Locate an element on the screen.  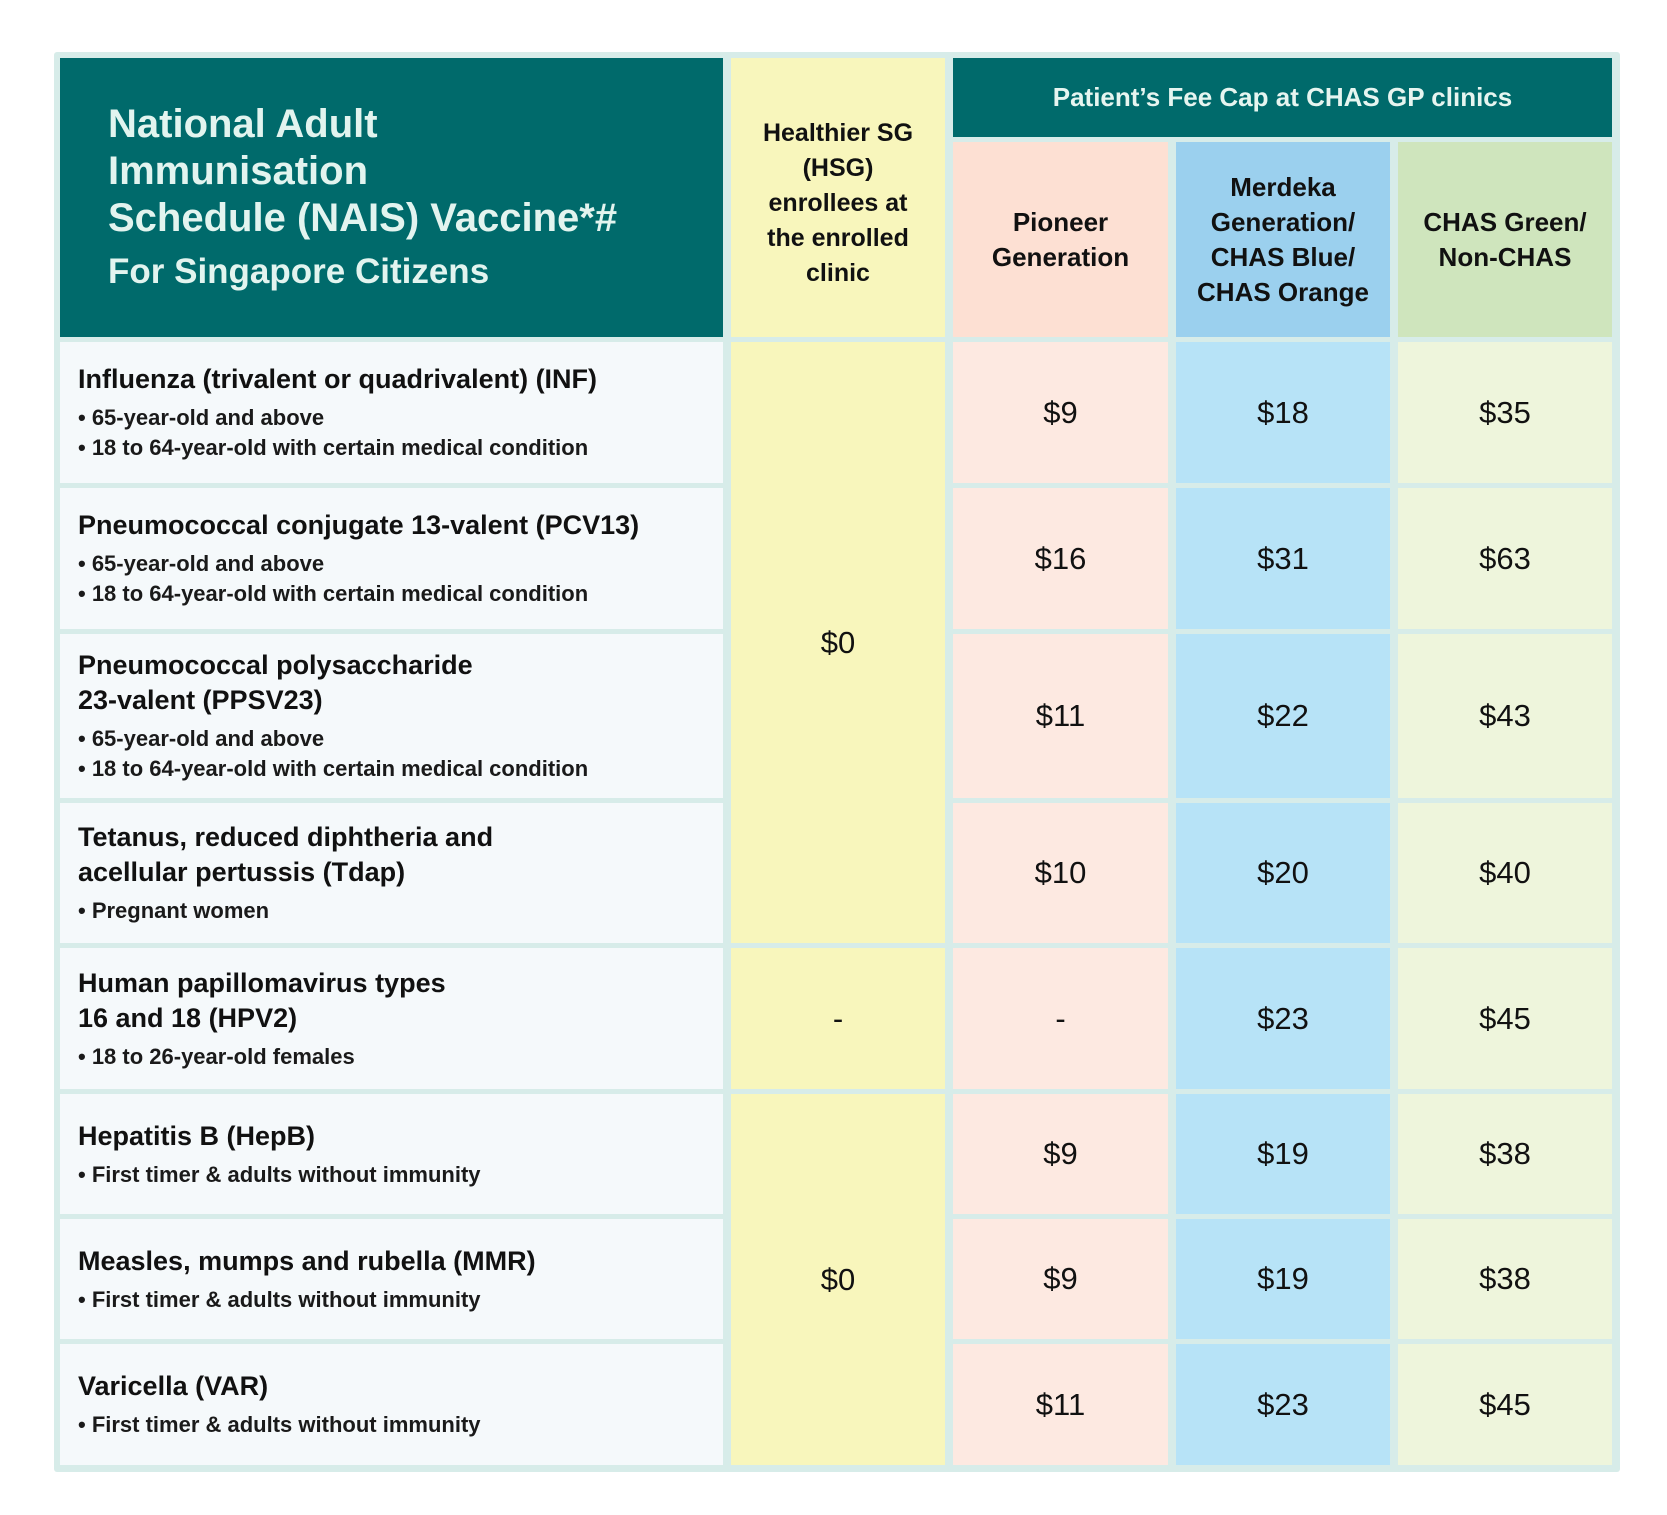
merdeka-fee-cell: $18 is located at coordinates (1283, 412).